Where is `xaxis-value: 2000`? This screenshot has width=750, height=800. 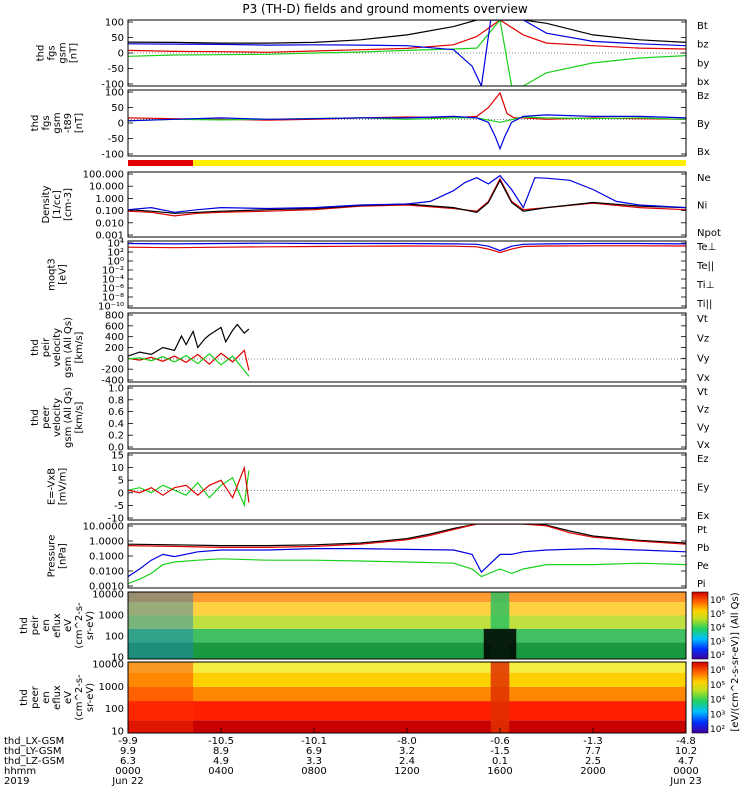
xaxis-value: 2000 is located at coordinates (592, 771).